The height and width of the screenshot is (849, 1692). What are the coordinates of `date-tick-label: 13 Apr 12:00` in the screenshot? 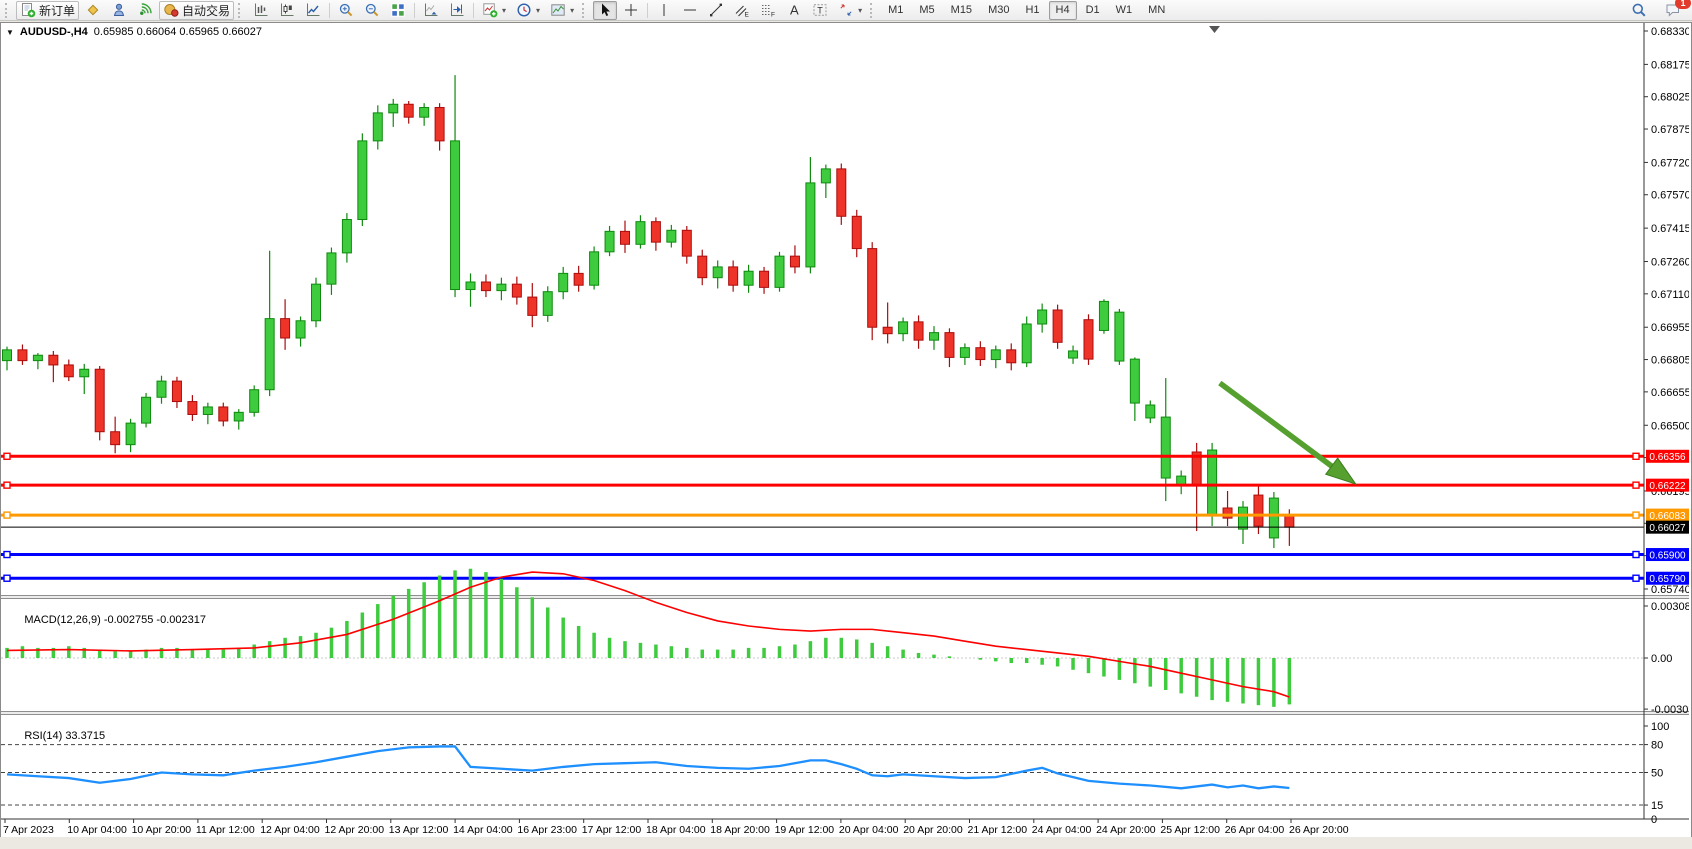 It's located at (419, 829).